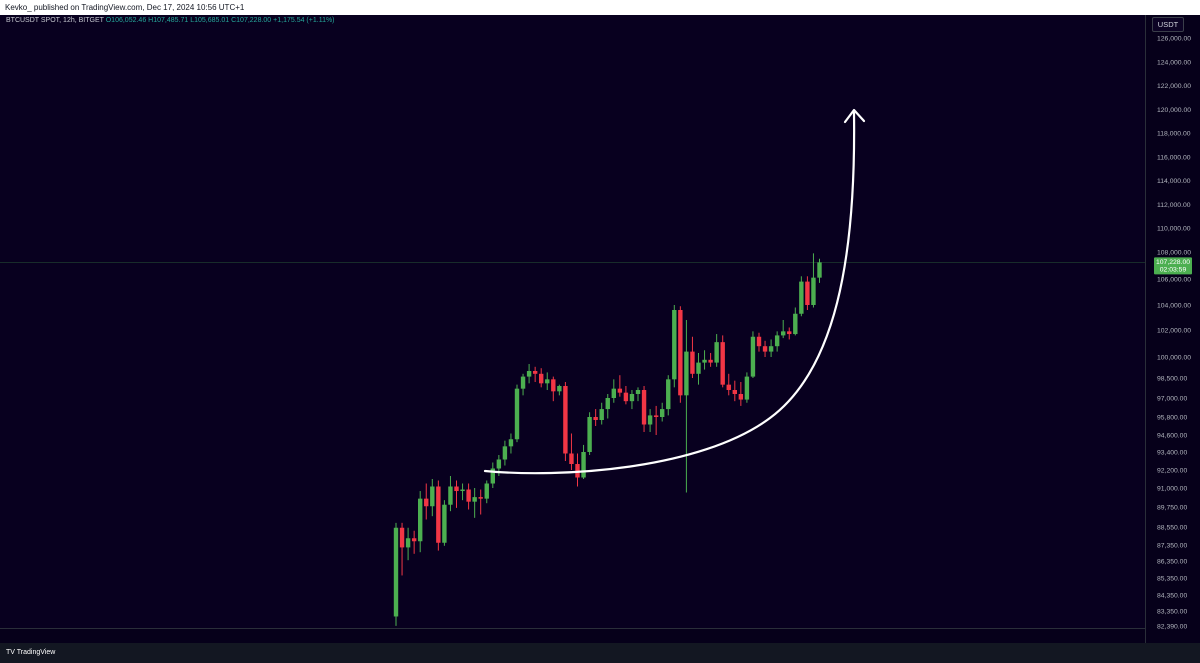  I want to click on high-value: H107,485.71, so click(168, 20).